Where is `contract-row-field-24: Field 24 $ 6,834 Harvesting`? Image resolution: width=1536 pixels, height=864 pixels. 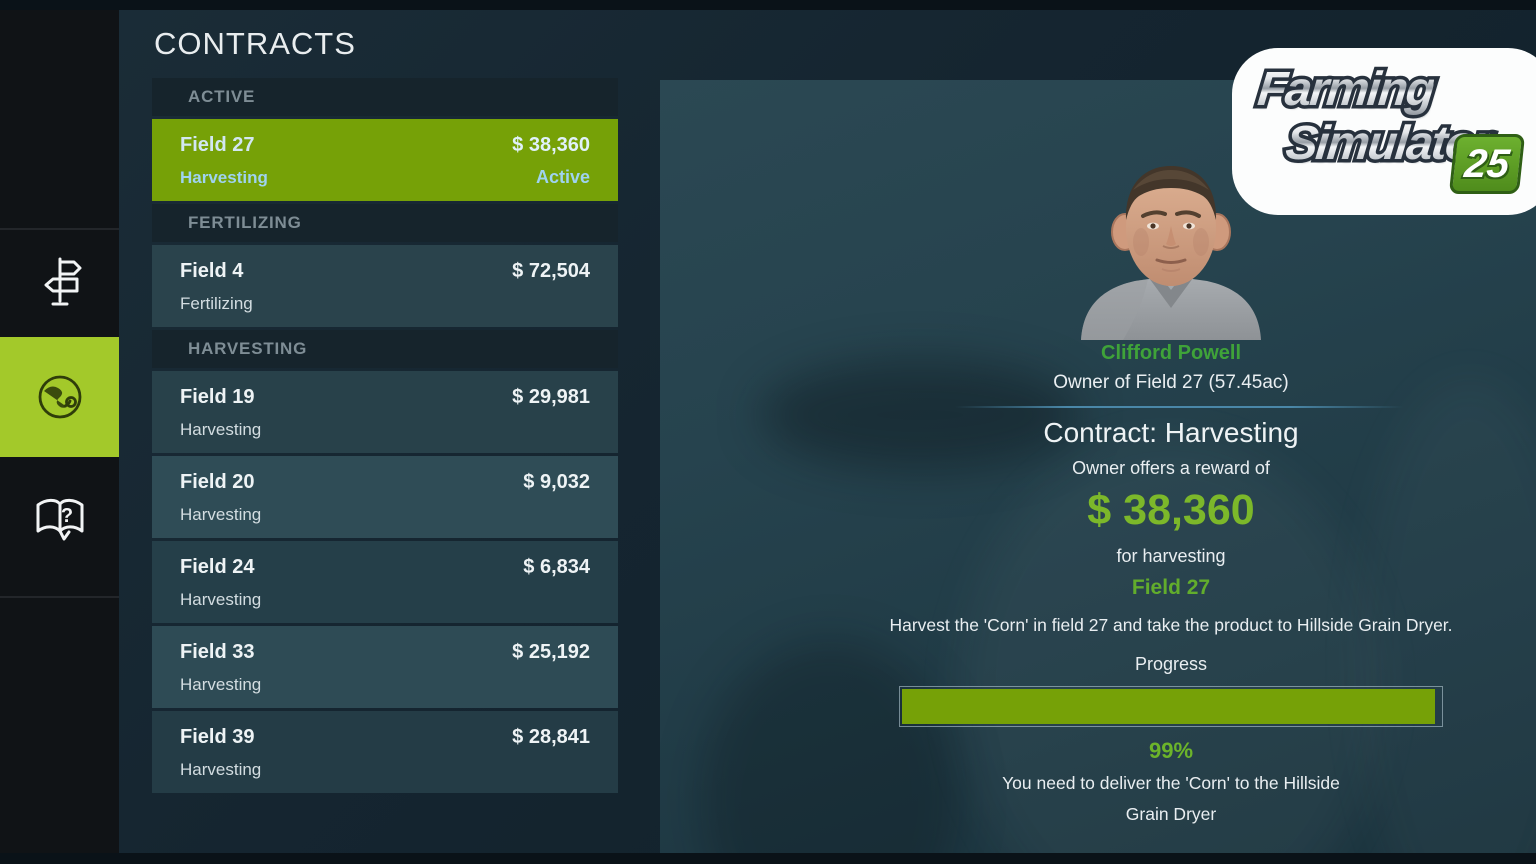
contract-row-field-24: Field 24 $ 6,834 Harvesting is located at coordinates (385, 582).